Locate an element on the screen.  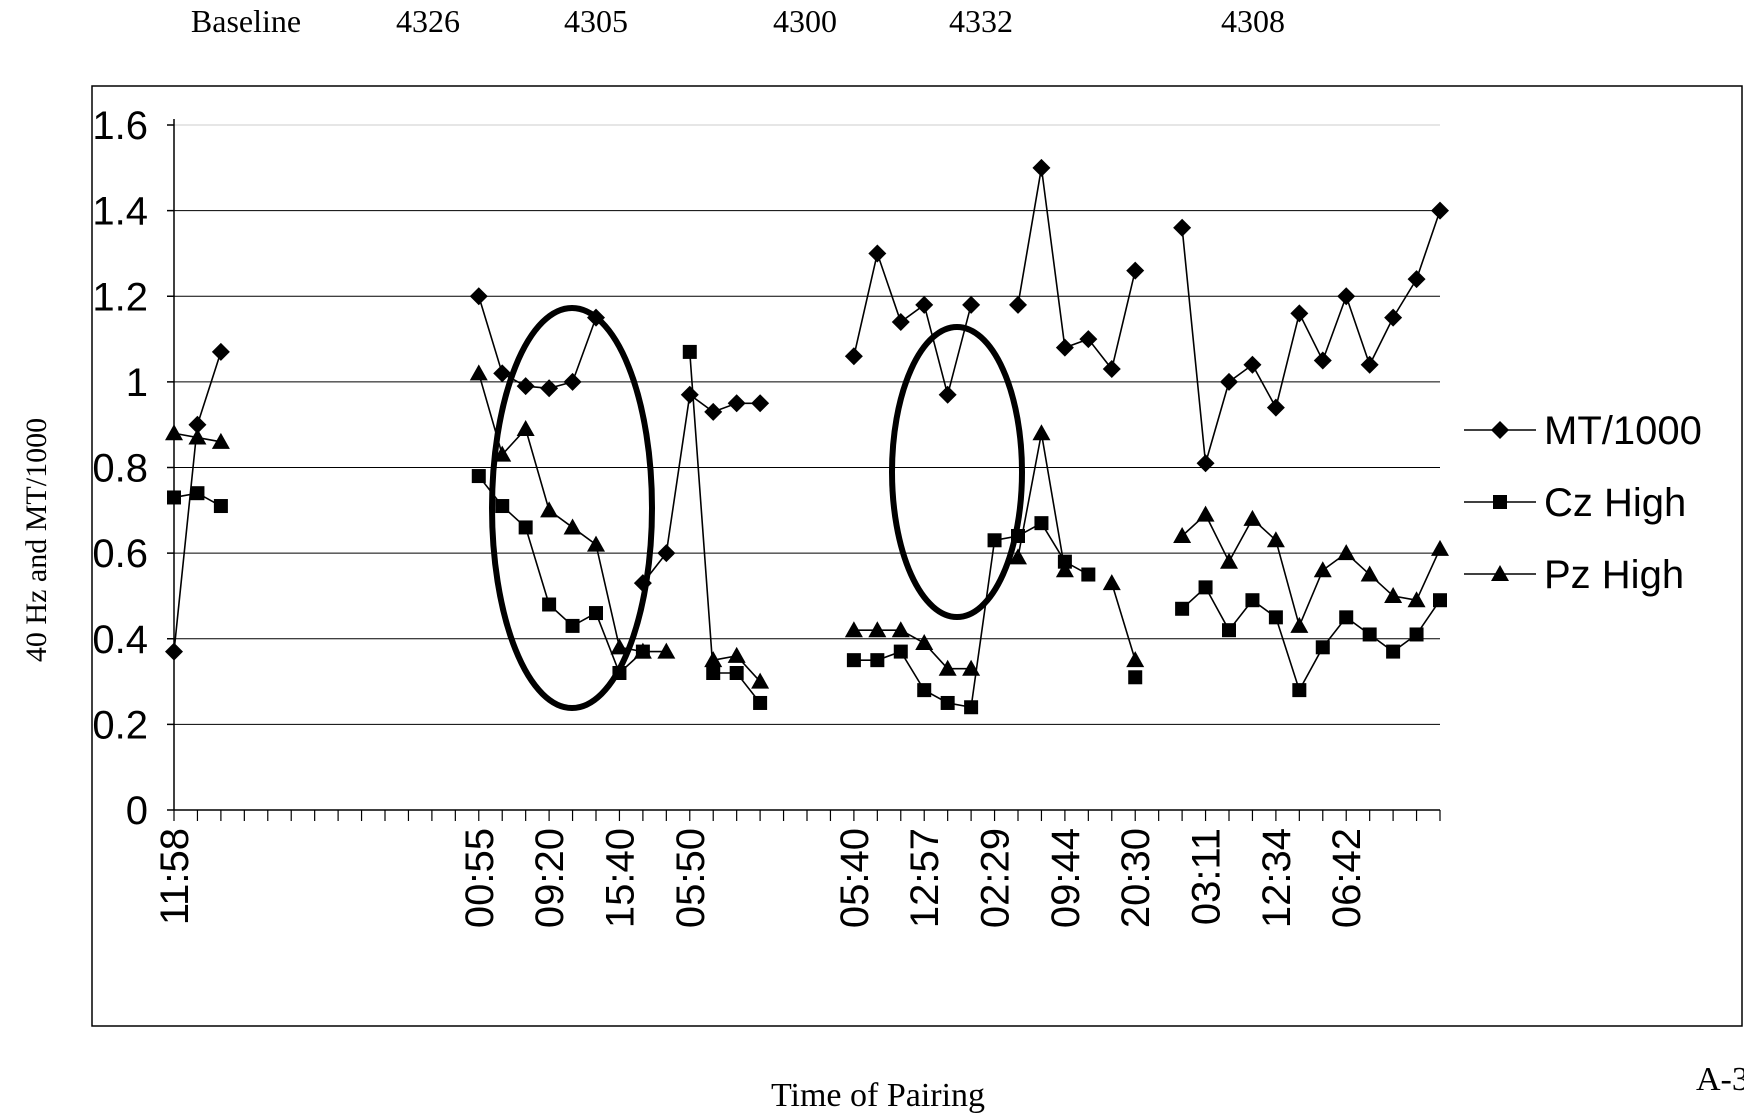
group-label: 4305 is located at coordinates (596, 21).